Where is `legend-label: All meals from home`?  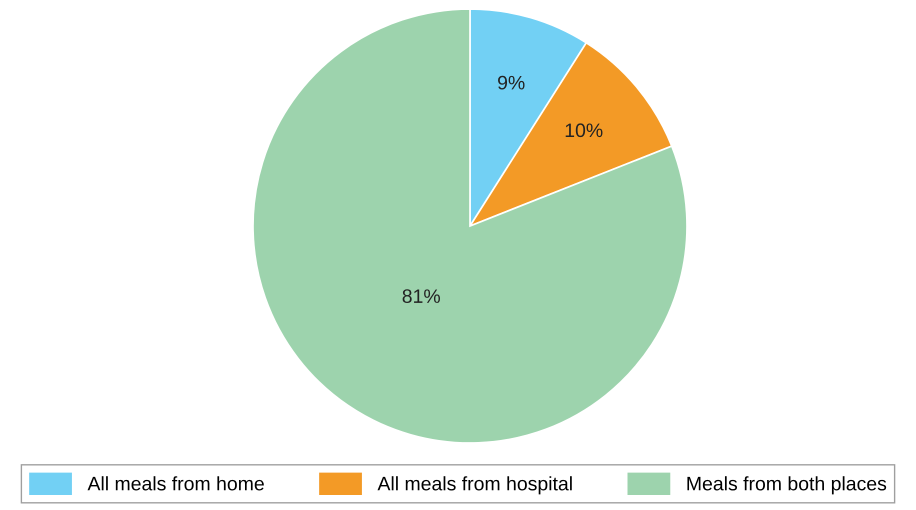
legend-label: All meals from home is located at coordinates (176, 483).